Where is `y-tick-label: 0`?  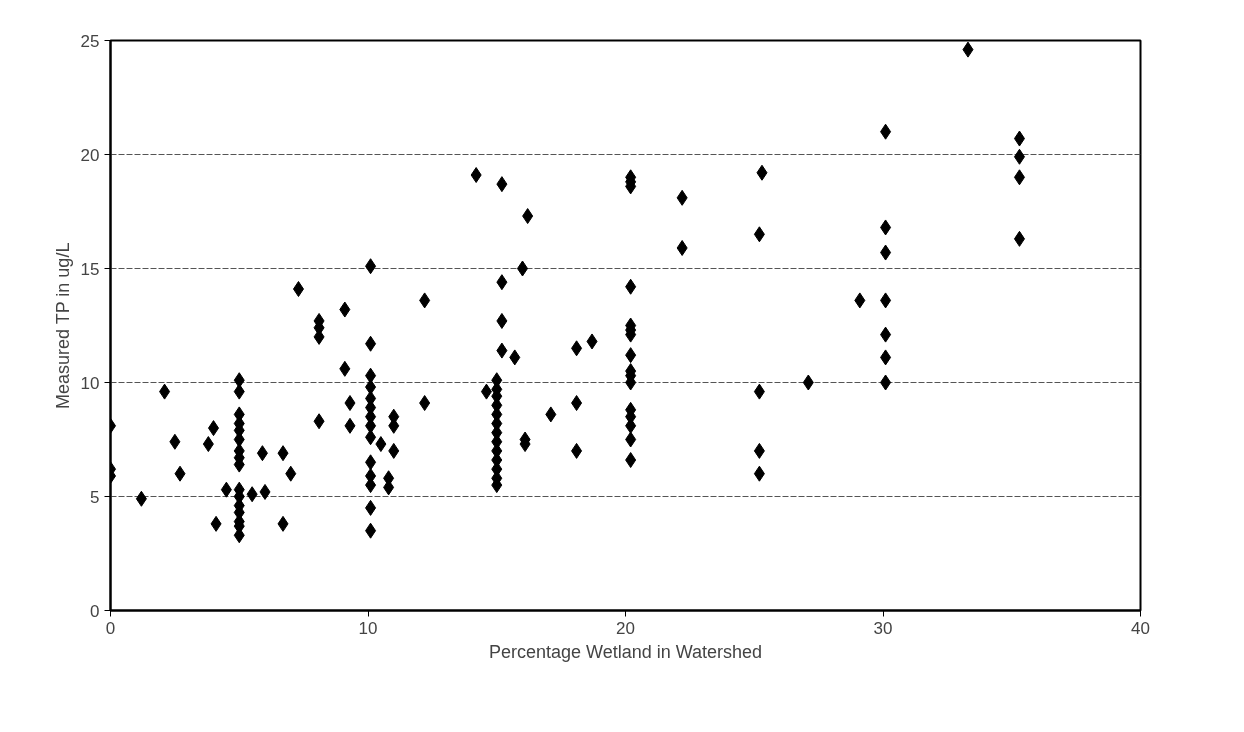
y-tick-label: 0 is located at coordinates (95, 611).